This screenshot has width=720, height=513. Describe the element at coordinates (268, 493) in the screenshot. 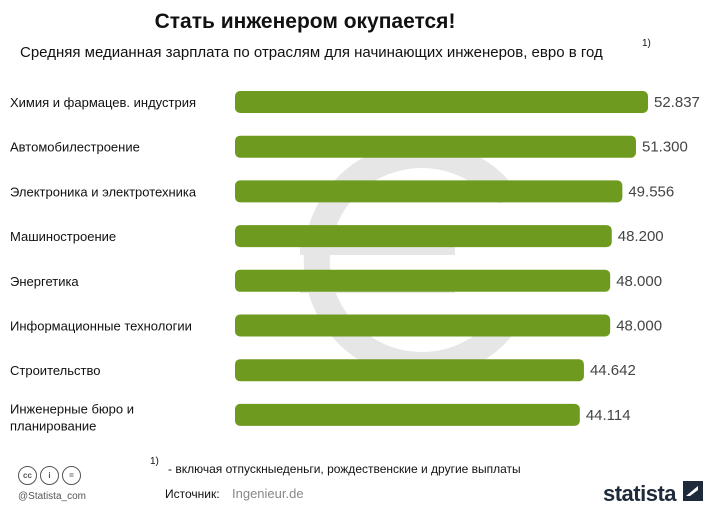

I see `source-link: Ingenieur.de` at that location.